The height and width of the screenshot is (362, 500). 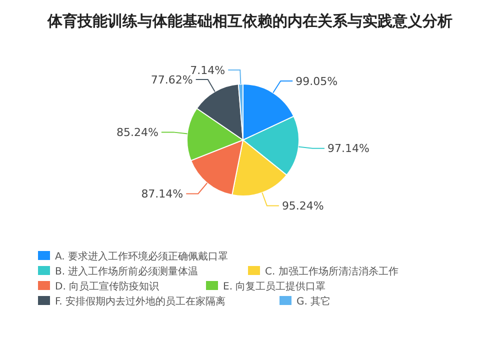 I want to click on legend-label: G. 其它, so click(x=313, y=302).